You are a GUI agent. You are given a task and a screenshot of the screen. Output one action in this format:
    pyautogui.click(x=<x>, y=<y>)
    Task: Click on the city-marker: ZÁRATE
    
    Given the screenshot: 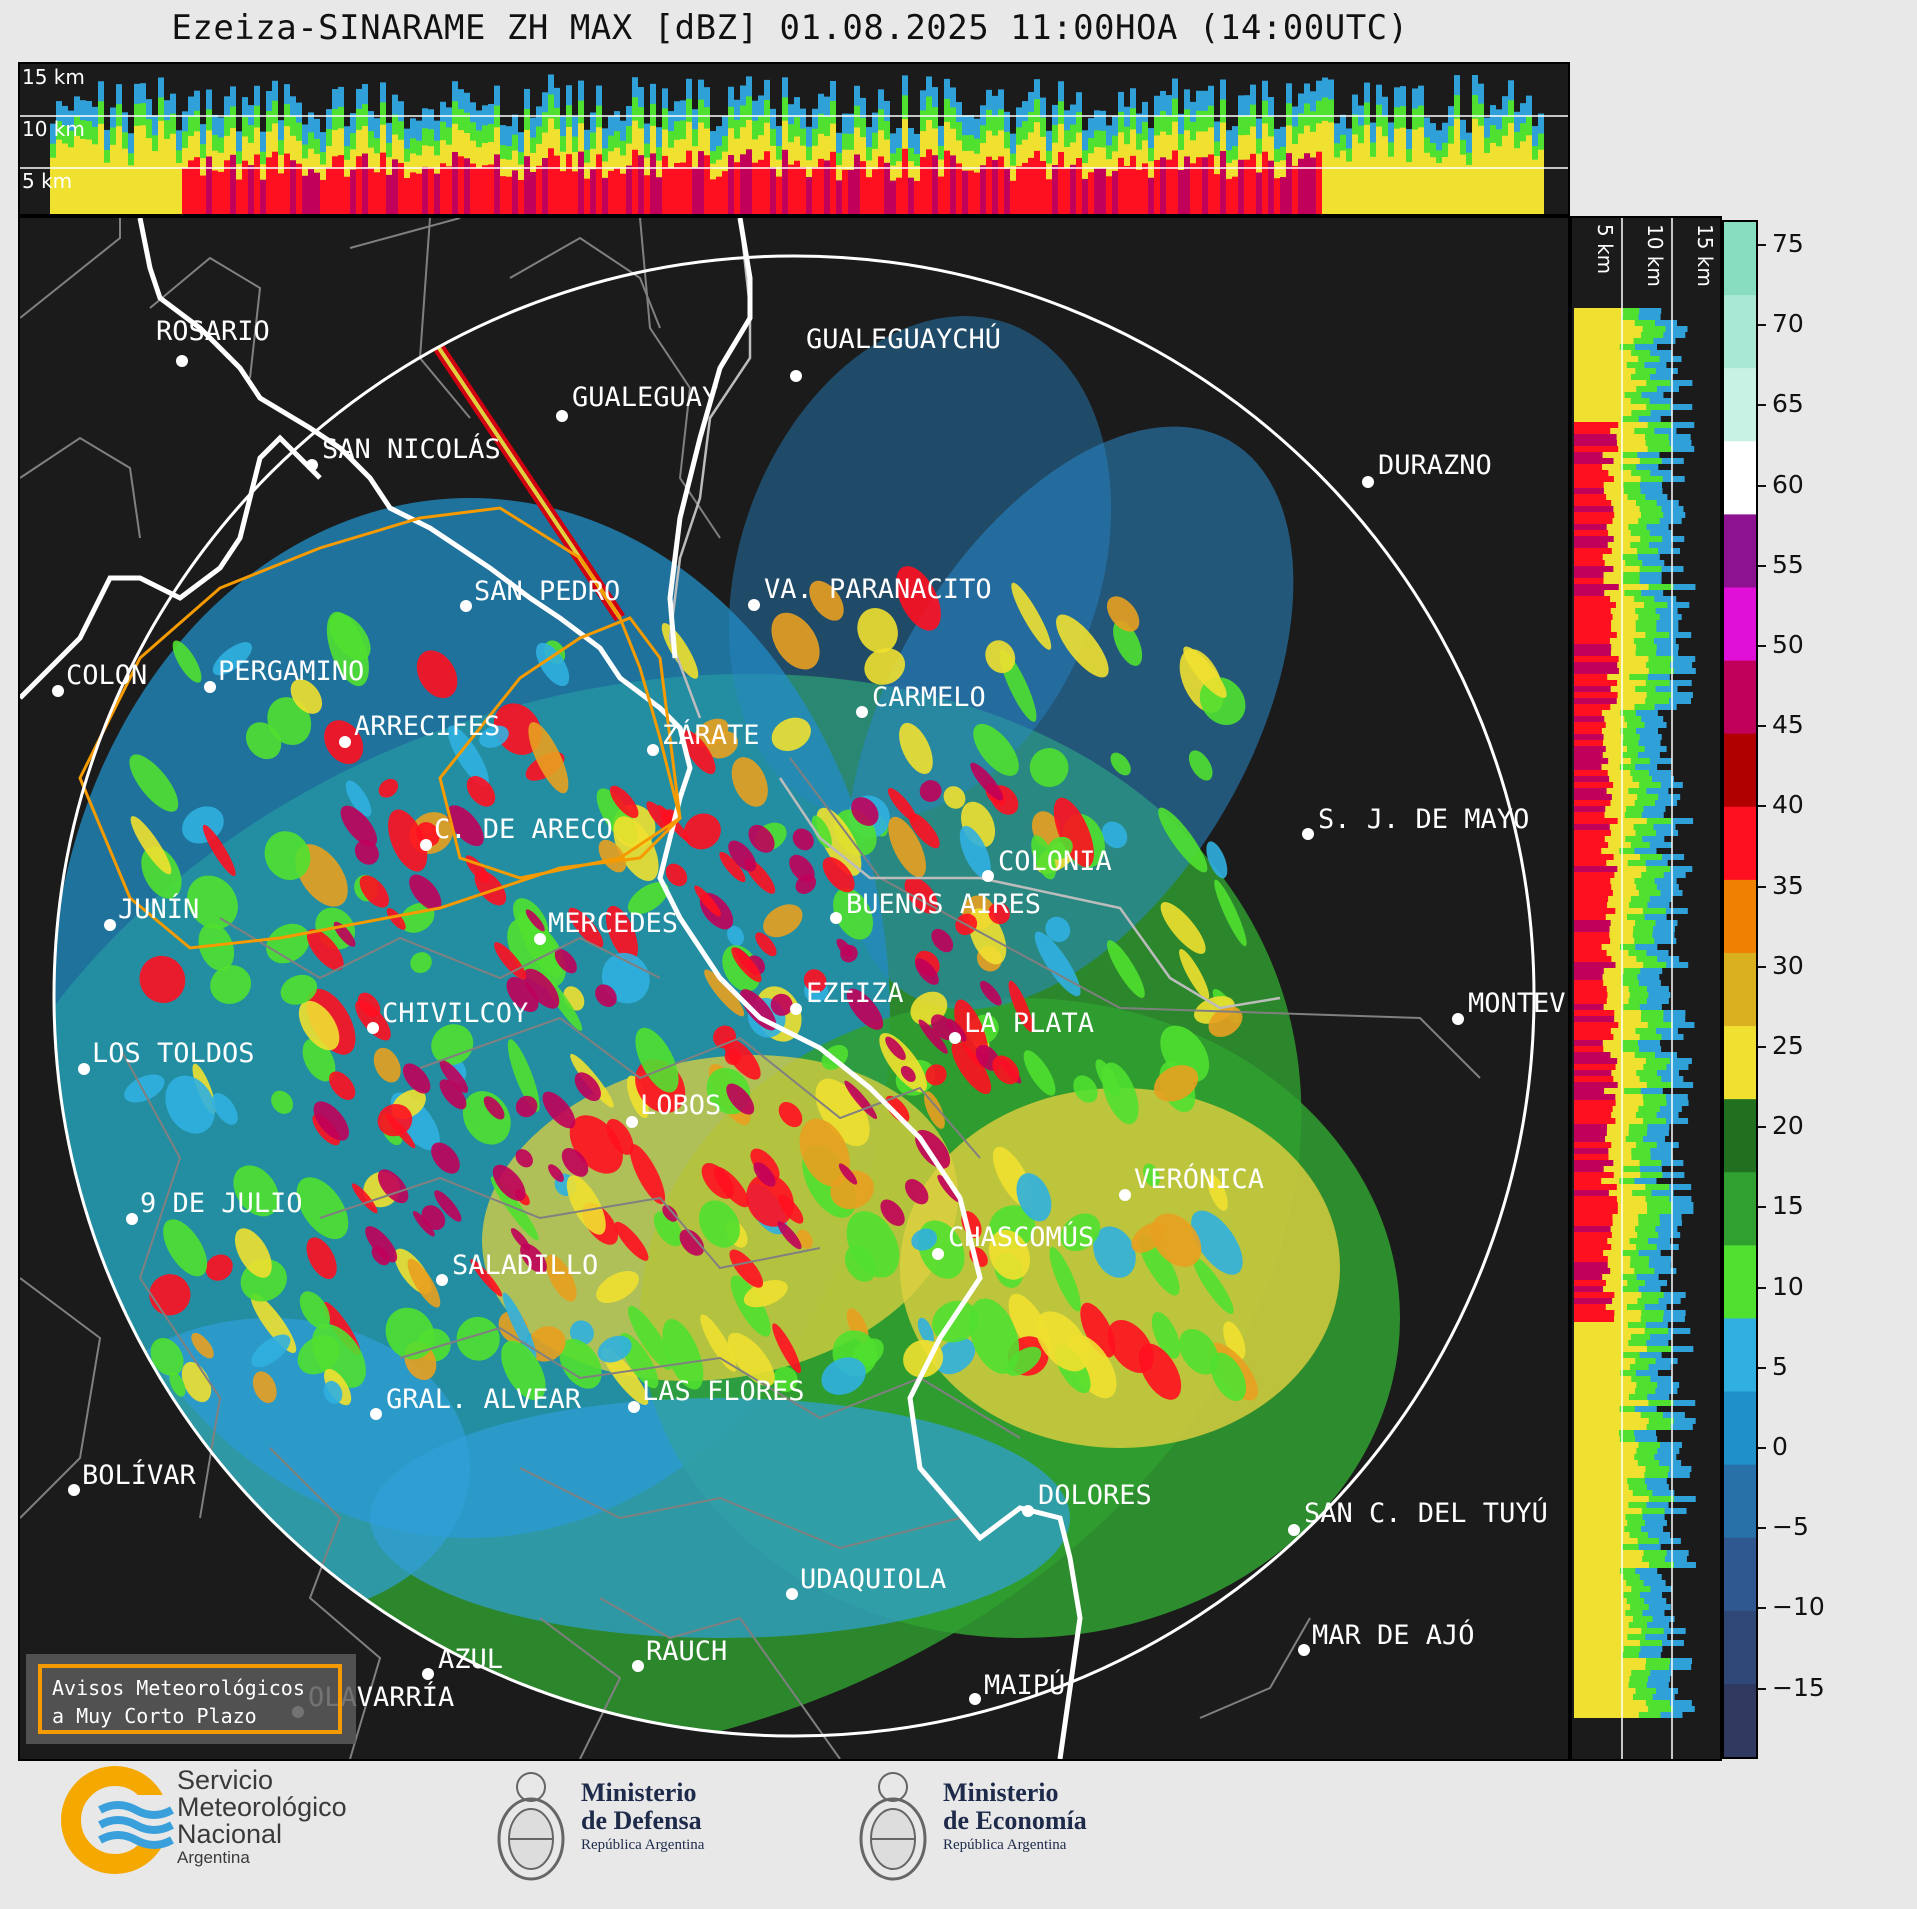 What is the action you would take?
    pyautogui.click(x=703, y=737)
    